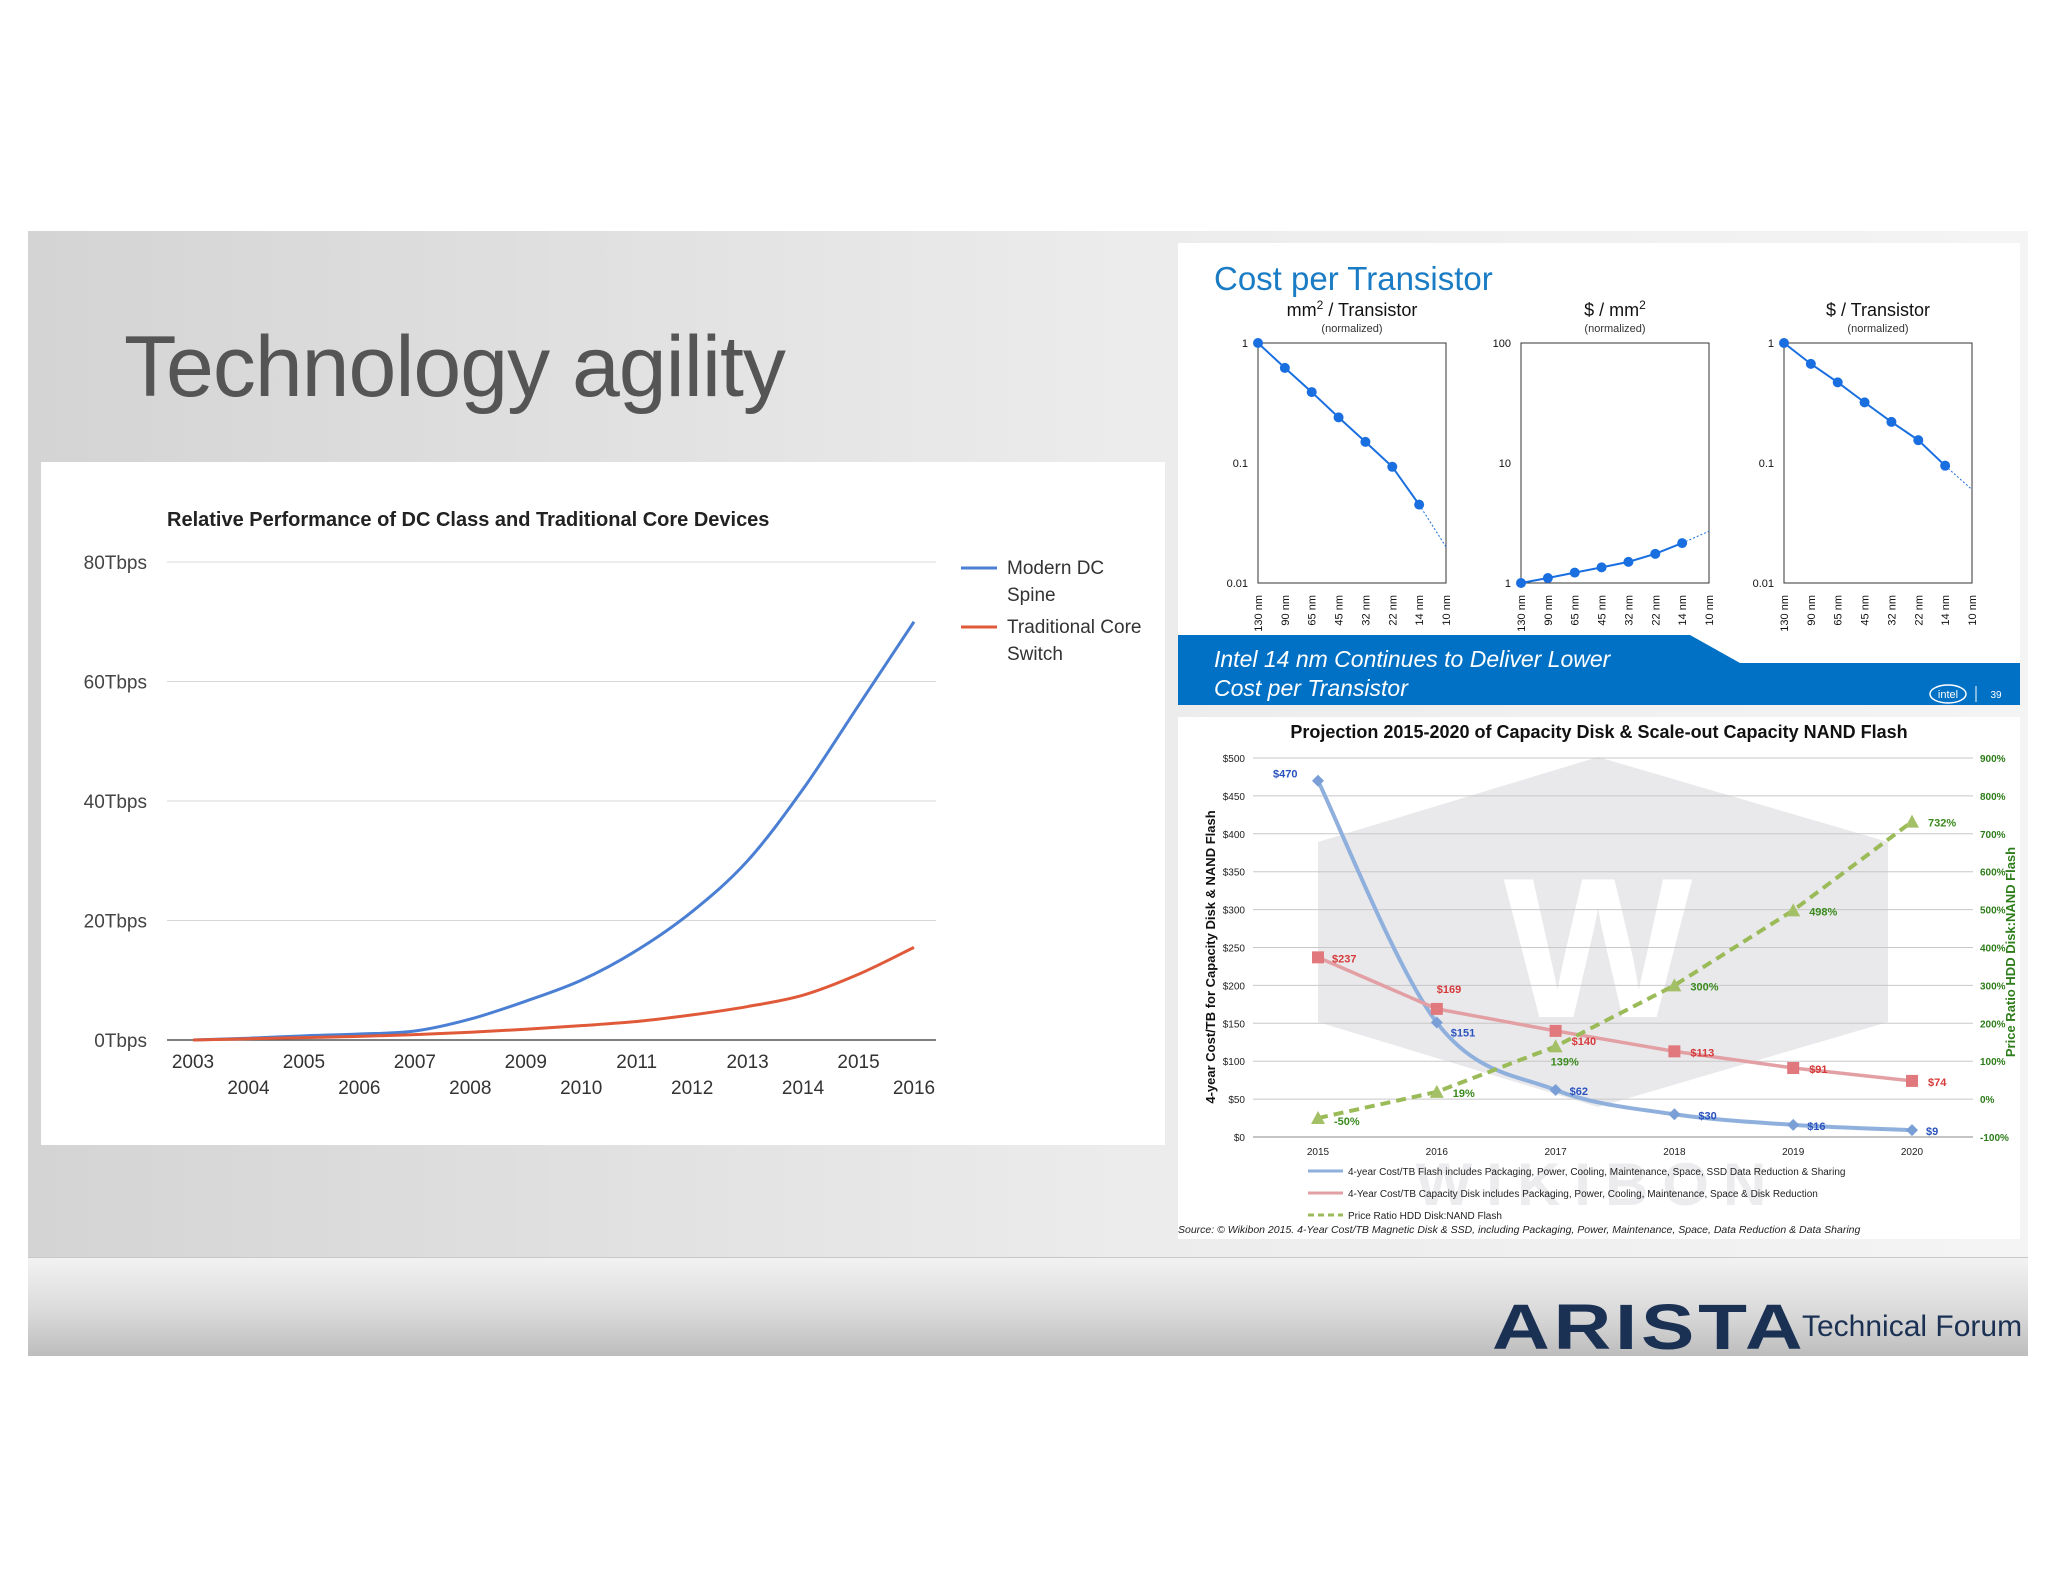 The width and height of the screenshot is (2048, 1582). I want to click on y-tick-label: $150, so click(1234, 1024).